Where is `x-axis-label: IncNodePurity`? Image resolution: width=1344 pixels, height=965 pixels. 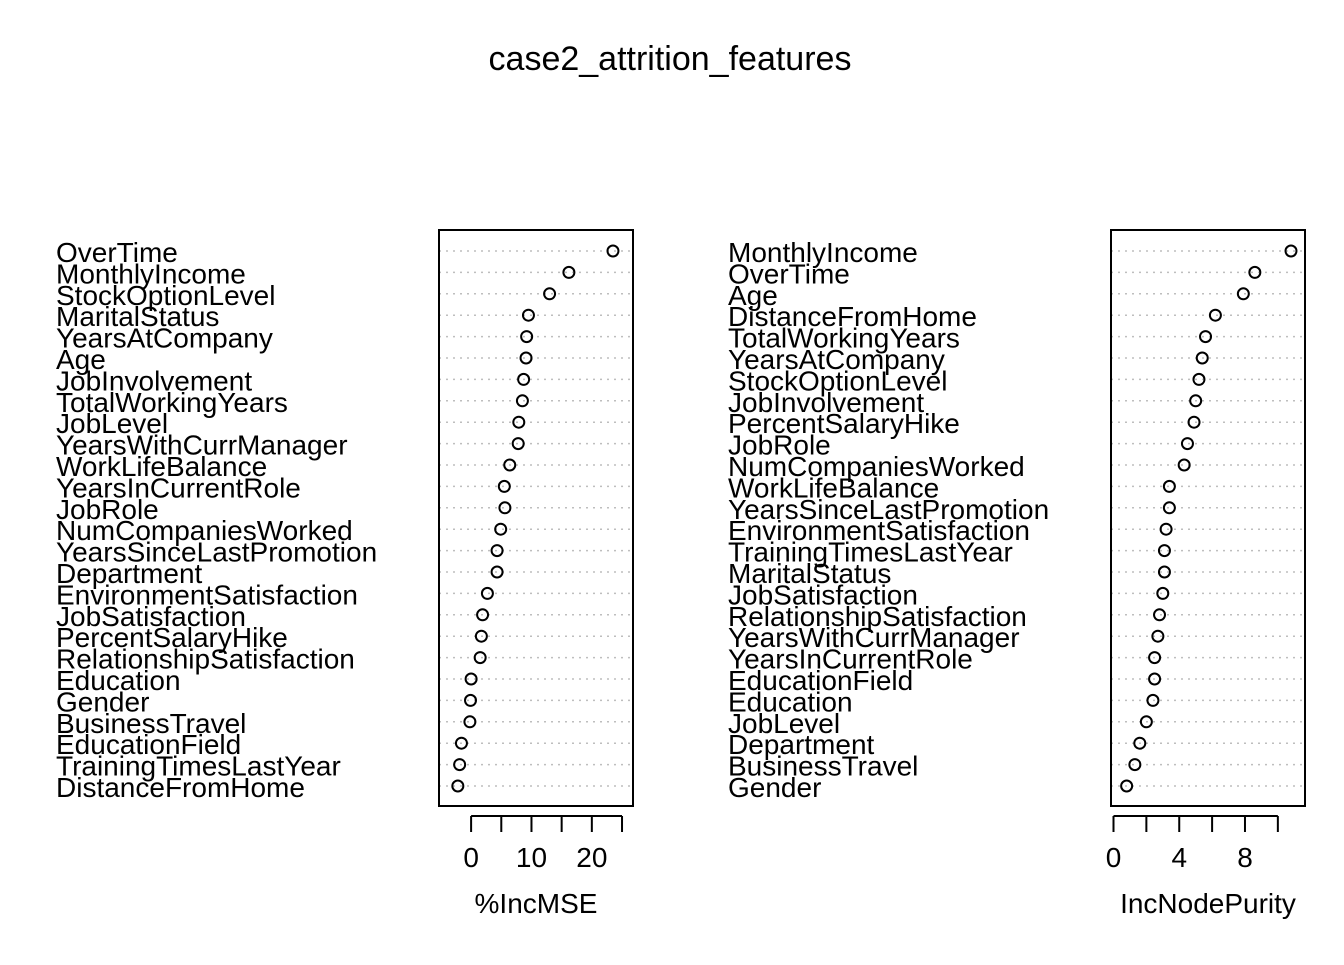 x-axis-label: IncNodePurity is located at coordinates (1208, 903).